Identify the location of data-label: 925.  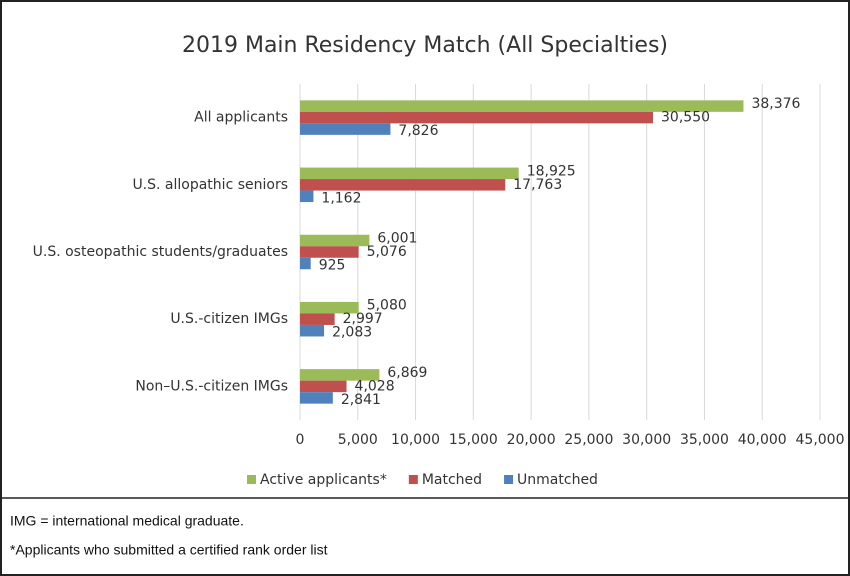
(332, 266).